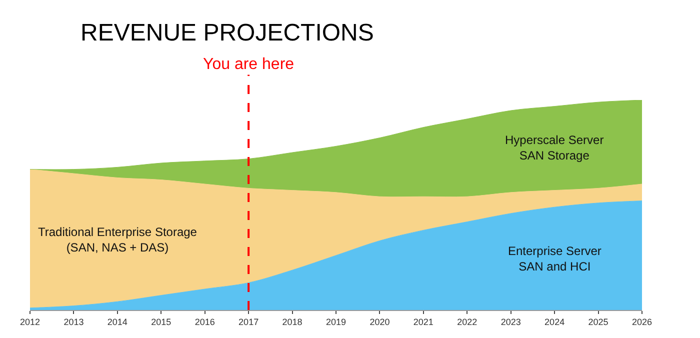  What do you see at coordinates (554, 148) in the screenshot?
I see `series-label: Hyperscale Server SAN Storage` at bounding box center [554, 148].